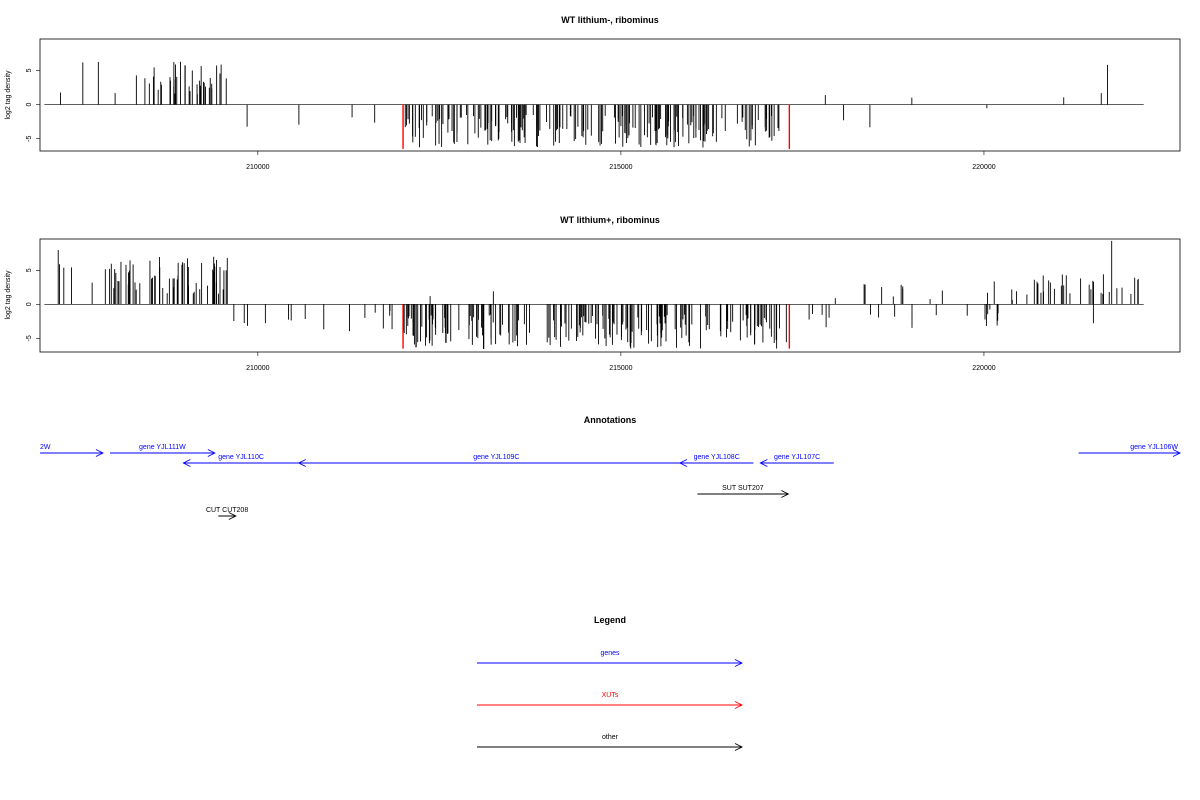  Describe the element at coordinates (45, 447) in the screenshot. I see `feature-label: 2W` at that location.